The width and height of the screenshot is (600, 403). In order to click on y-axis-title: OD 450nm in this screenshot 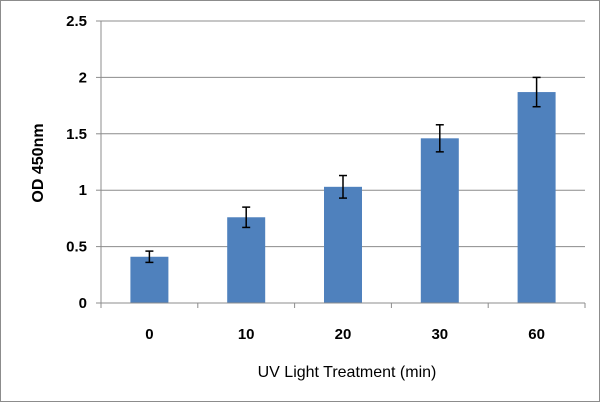, I will do `click(38, 162)`.